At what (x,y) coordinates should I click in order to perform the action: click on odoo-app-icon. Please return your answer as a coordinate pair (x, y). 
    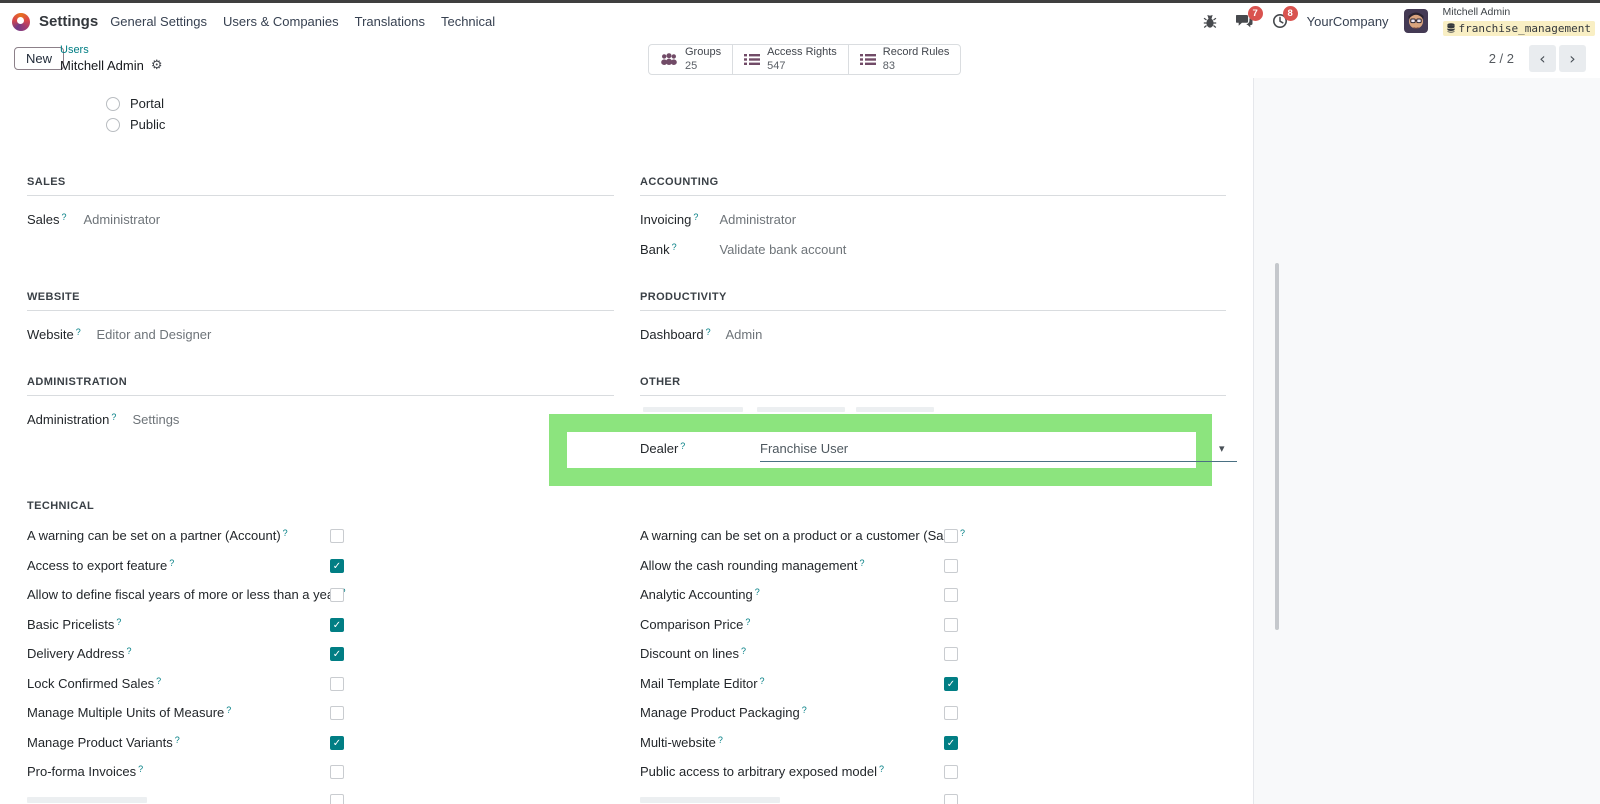
    Looking at the image, I should click on (21, 21).